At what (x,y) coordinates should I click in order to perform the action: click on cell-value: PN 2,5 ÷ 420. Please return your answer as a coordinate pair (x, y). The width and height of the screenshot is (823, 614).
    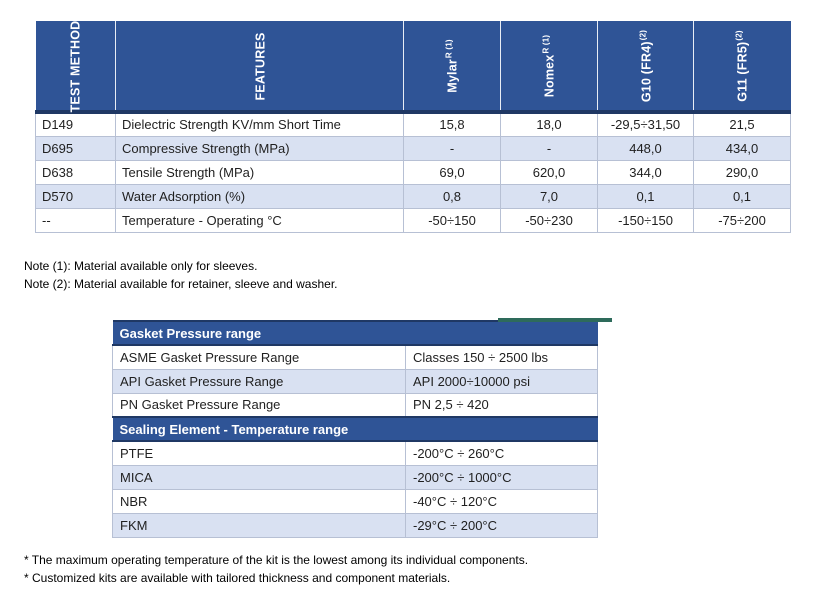
    Looking at the image, I should click on (501, 405).